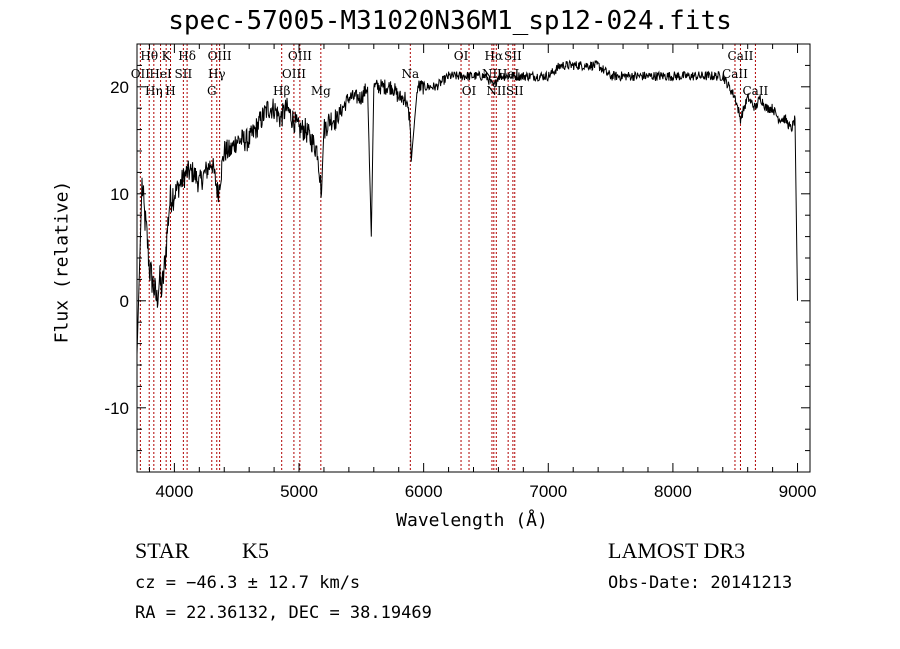 The height and width of the screenshot is (649, 900). I want to click on line-label-12: OIII, so click(294, 74).